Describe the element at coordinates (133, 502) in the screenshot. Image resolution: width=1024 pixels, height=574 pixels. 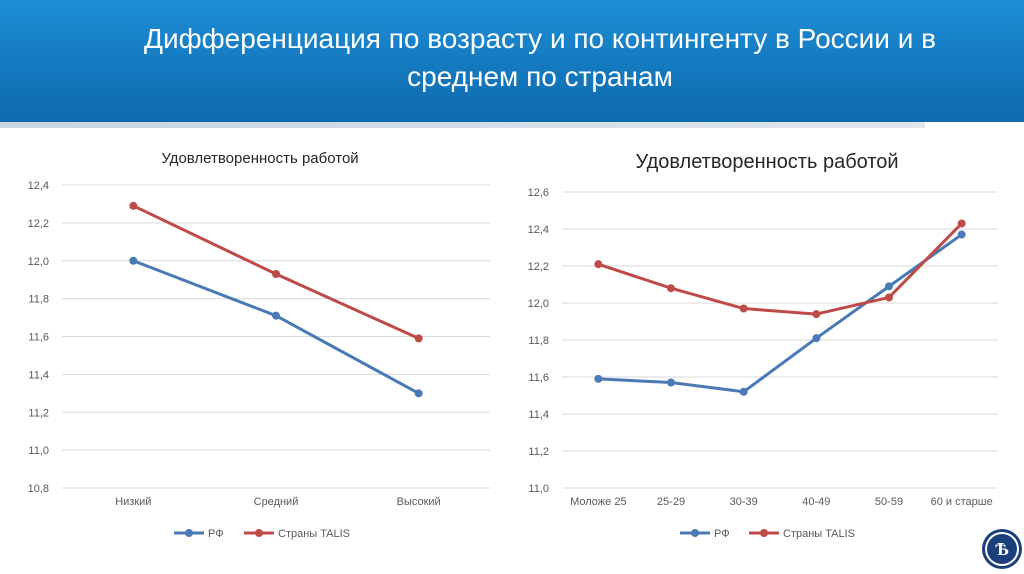
I see `x-tick-label: Низкий` at that location.